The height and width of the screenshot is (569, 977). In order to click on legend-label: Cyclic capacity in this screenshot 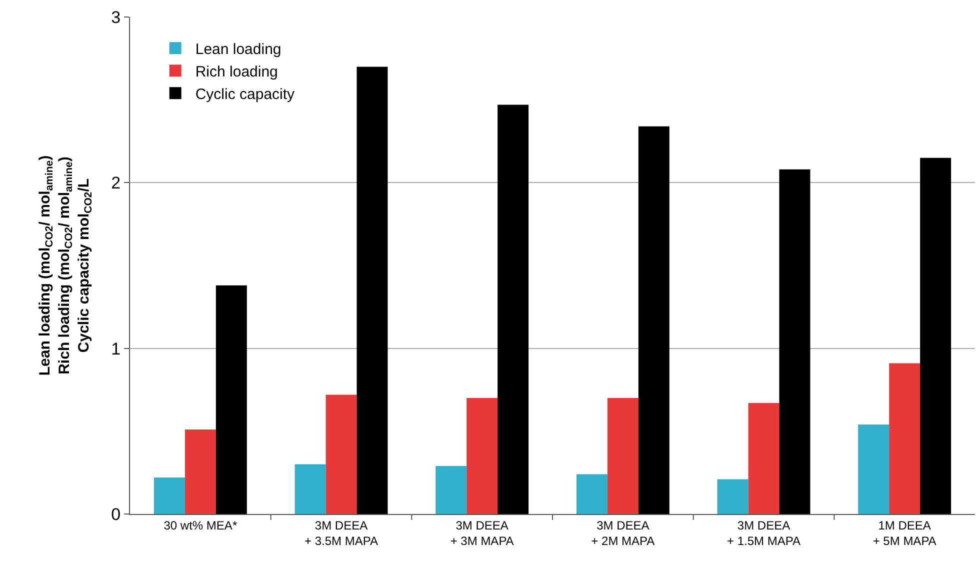, I will do `click(245, 95)`.